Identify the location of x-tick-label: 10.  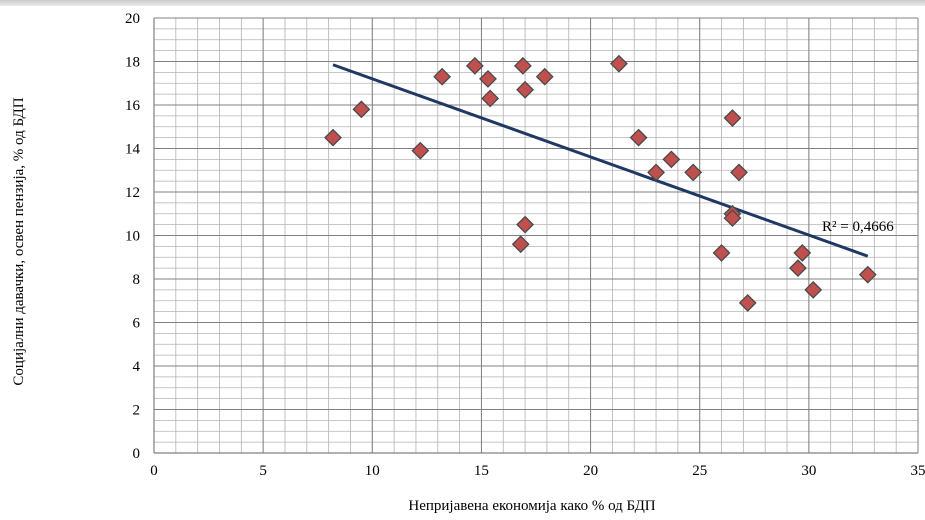
(372, 471).